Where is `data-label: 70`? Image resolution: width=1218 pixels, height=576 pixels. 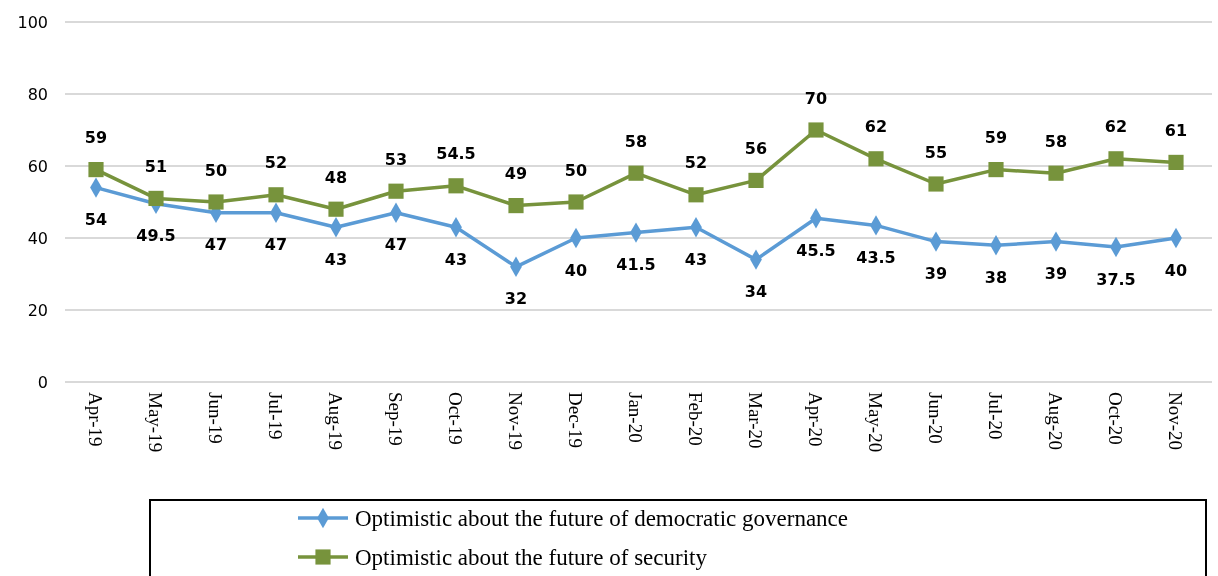 data-label: 70 is located at coordinates (816, 98).